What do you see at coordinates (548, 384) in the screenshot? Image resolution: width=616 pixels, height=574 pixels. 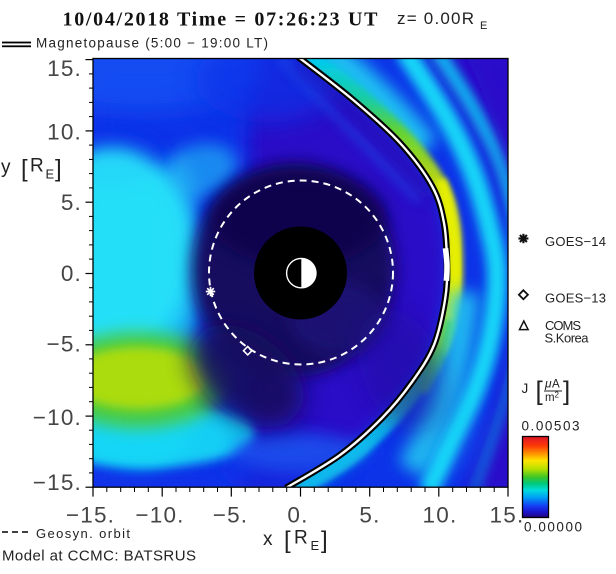 I see `svg-text: μ` at bounding box center [548, 384].